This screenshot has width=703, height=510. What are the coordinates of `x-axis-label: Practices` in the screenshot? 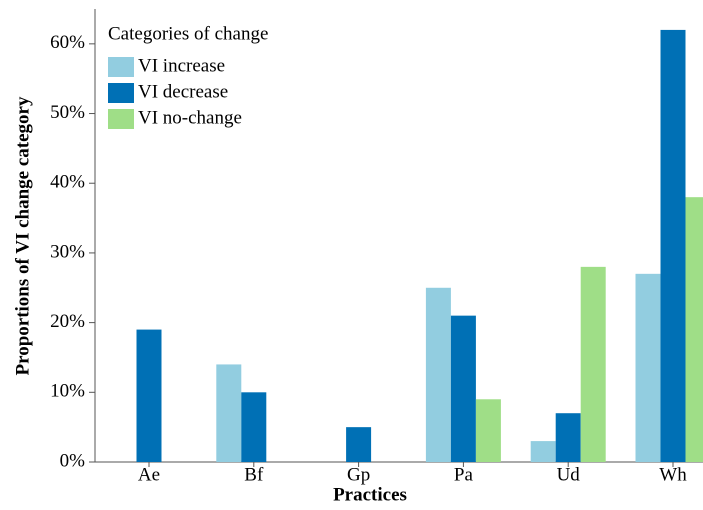 It's located at (370, 494).